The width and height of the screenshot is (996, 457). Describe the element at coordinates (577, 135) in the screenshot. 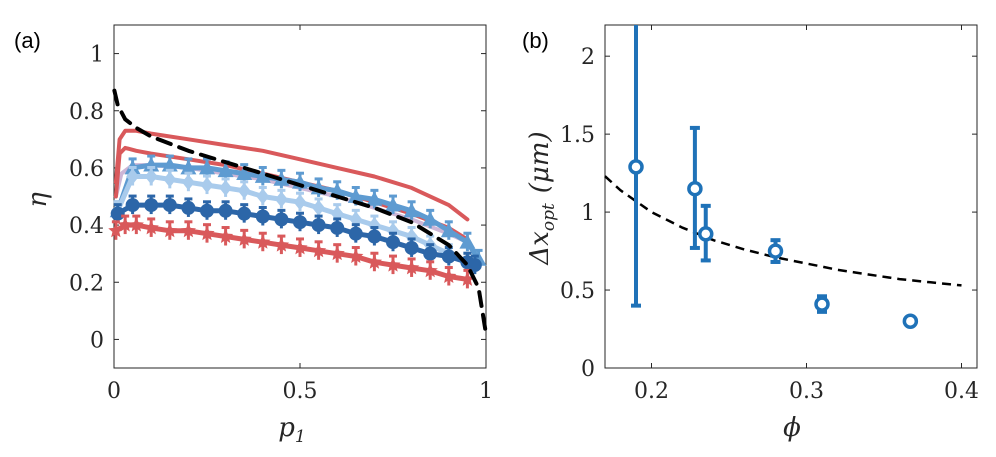

I see `y-tick-label: 1.5` at that location.